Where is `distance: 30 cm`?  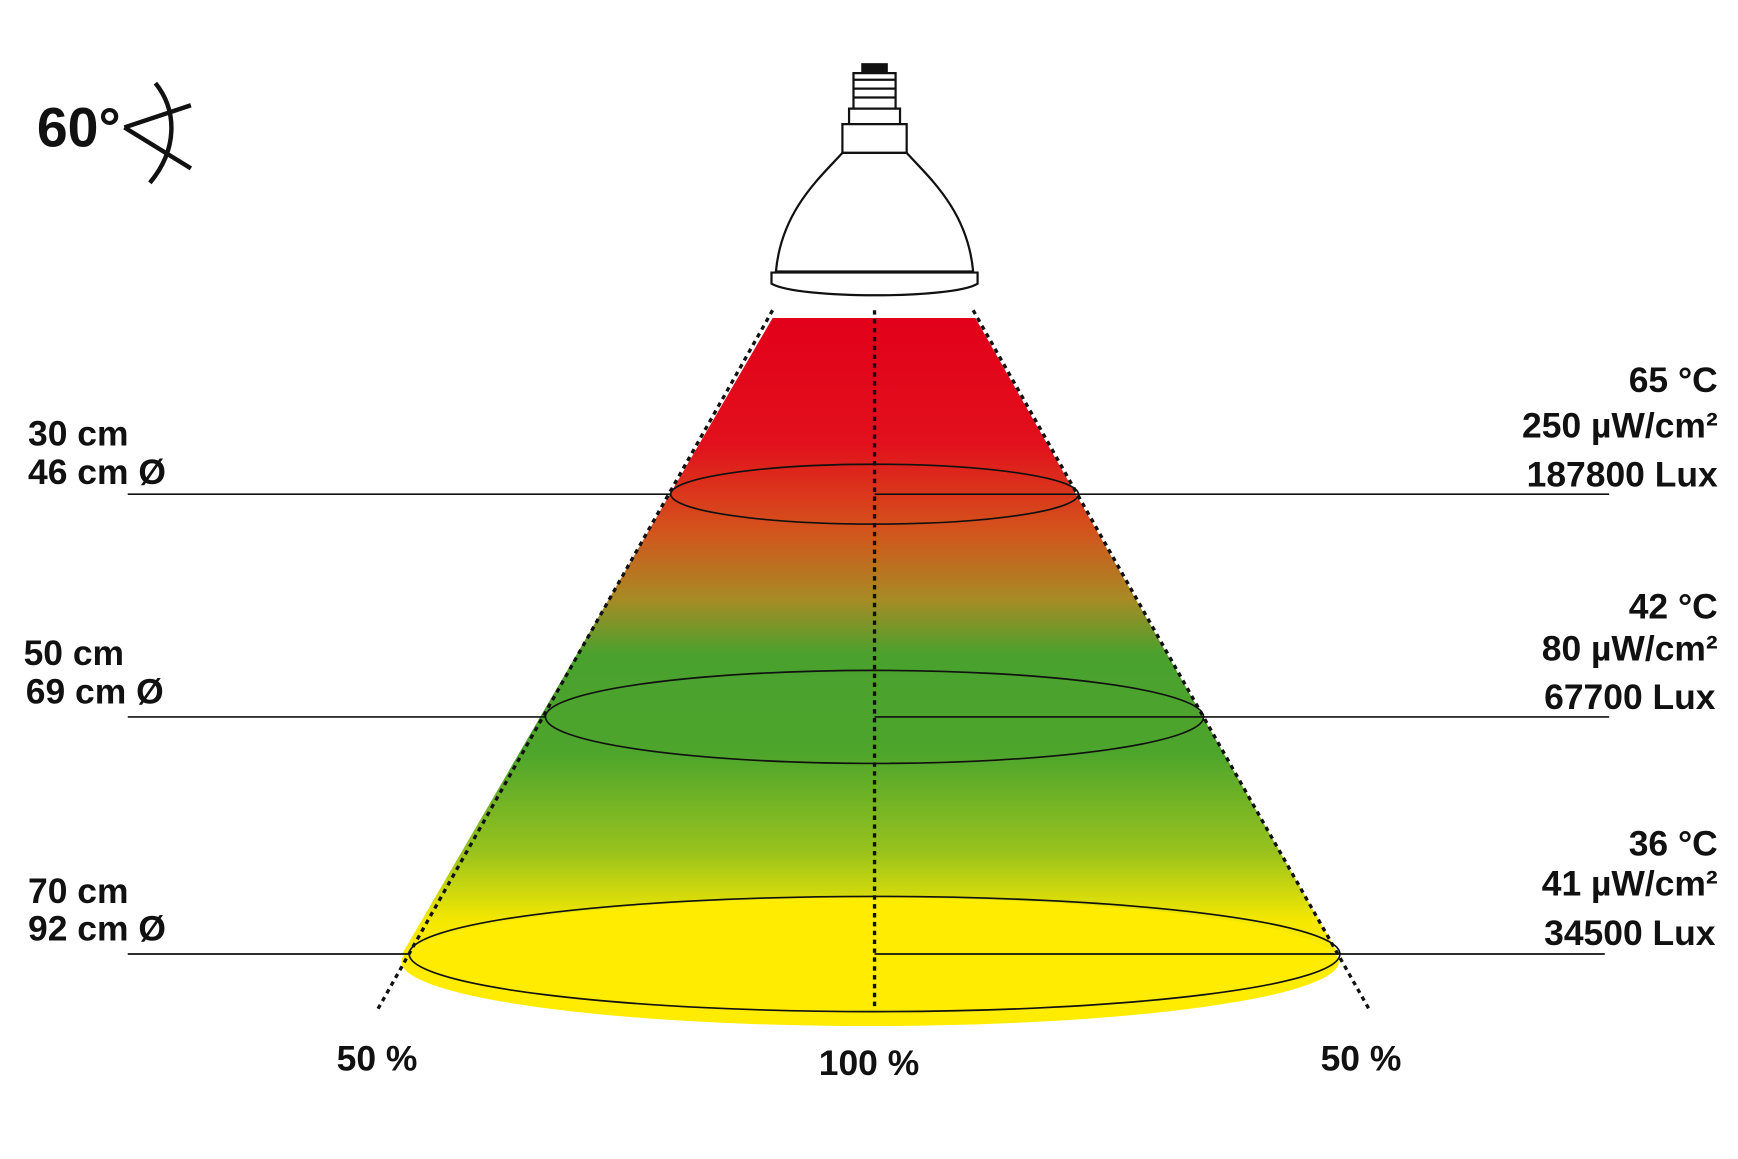 distance: 30 cm is located at coordinates (78, 433).